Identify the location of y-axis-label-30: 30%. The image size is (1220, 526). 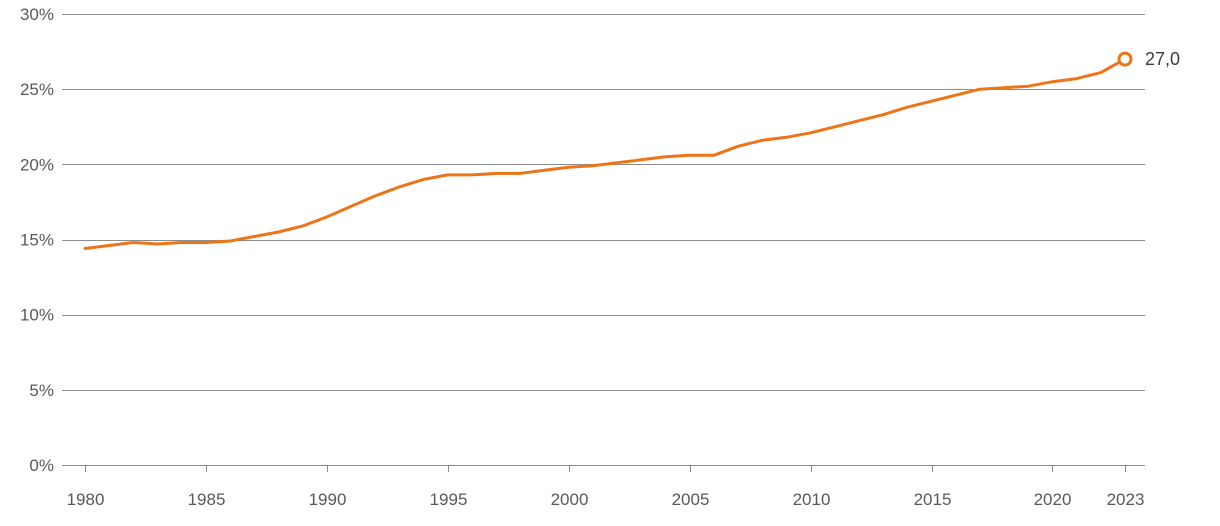
(37, 14).